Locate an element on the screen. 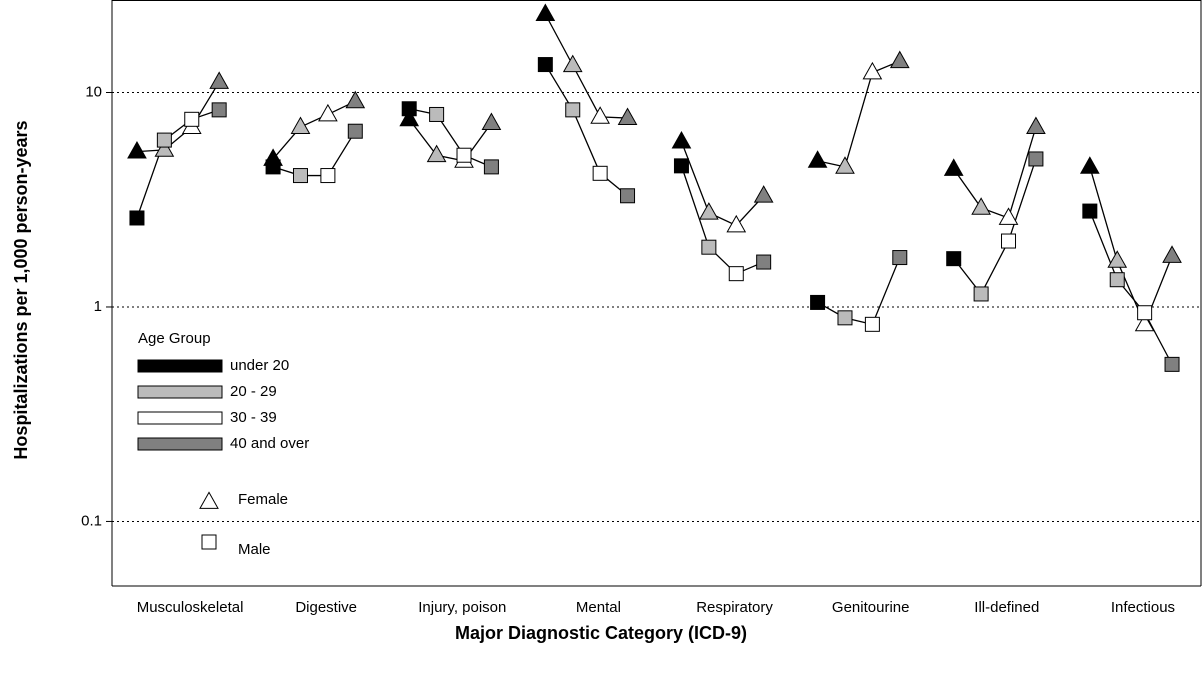 This screenshot has height=675, width=1202. y-axis-label: Hospitalizations per 1,000 person-years is located at coordinates (21, 289).